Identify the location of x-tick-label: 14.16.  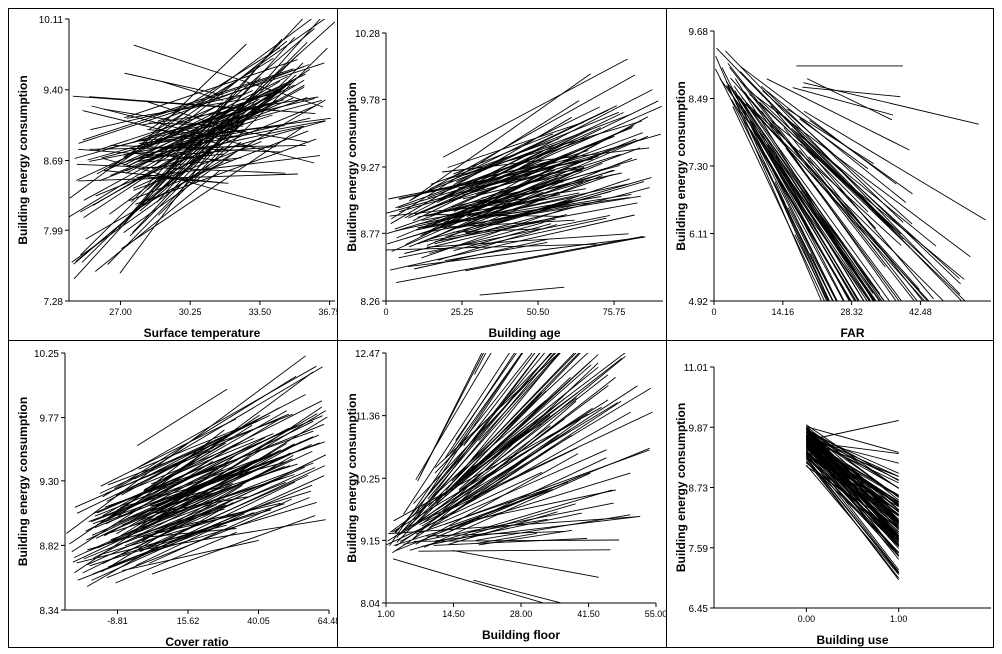
(783, 312).